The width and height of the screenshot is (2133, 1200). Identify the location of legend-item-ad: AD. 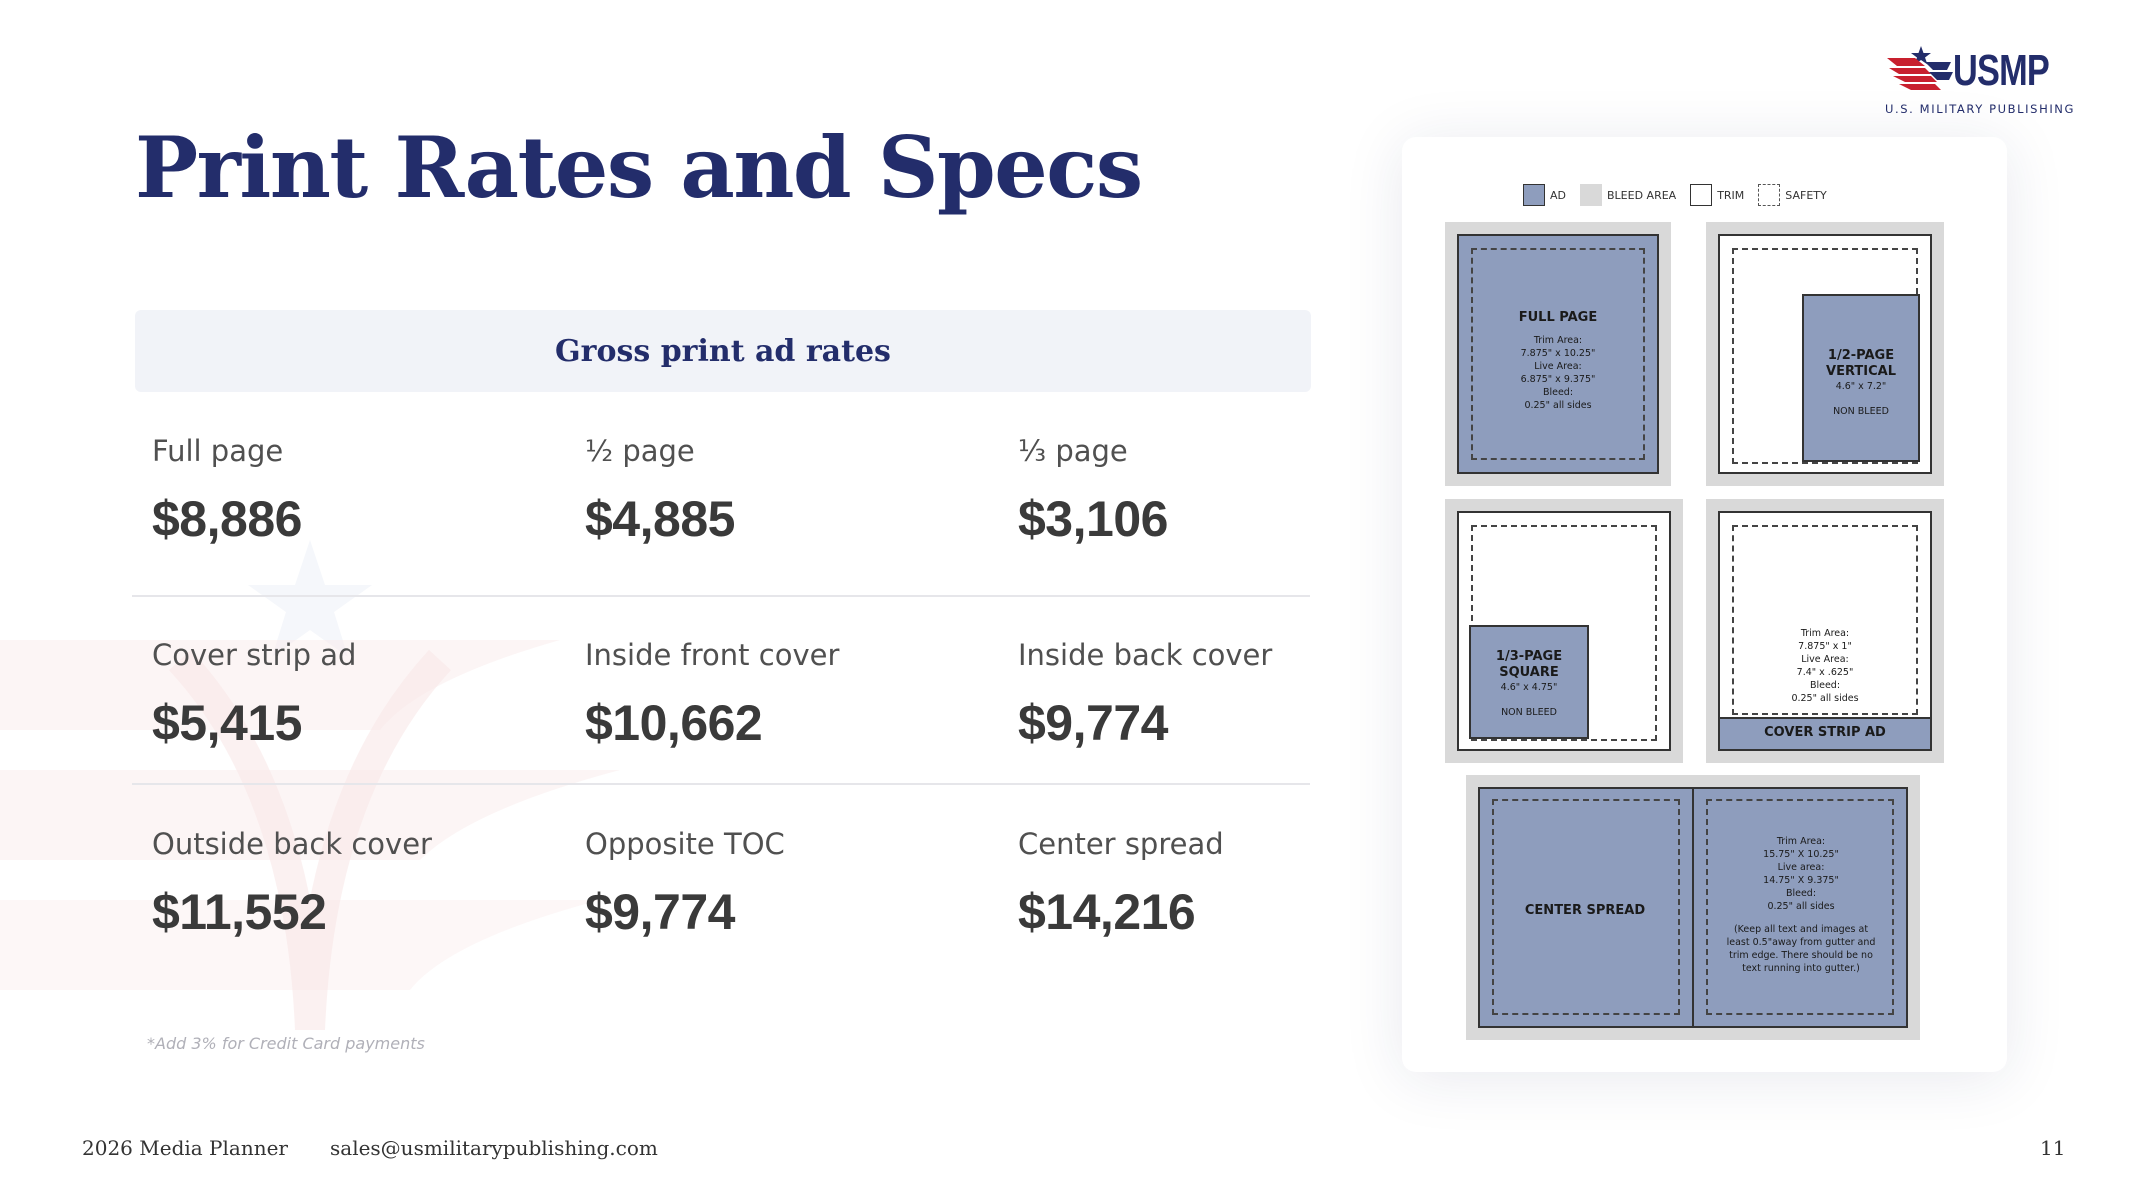
(1544, 195).